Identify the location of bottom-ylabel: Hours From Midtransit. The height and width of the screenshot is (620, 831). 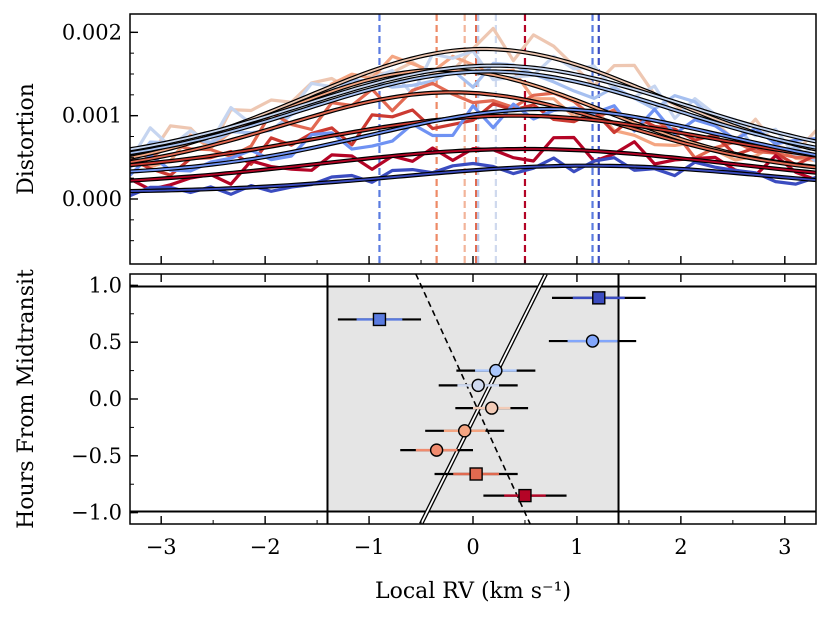
(26, 399).